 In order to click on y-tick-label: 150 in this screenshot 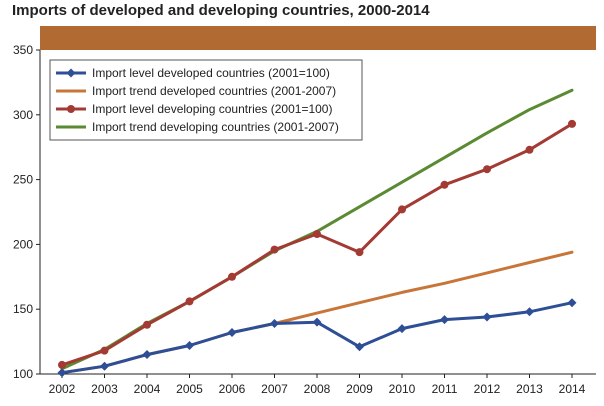, I will do `click(23, 309)`.